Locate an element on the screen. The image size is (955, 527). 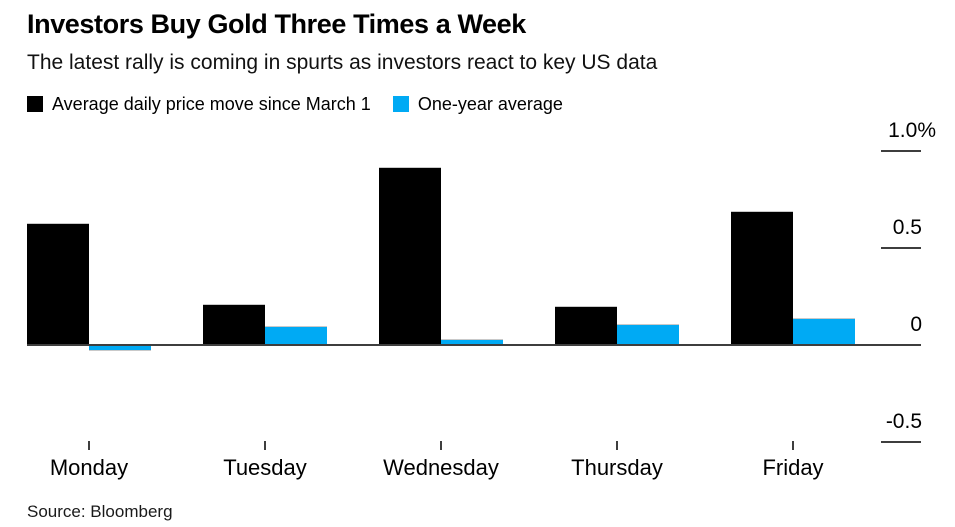
bar-wednesday-series1 is located at coordinates (472, 342).